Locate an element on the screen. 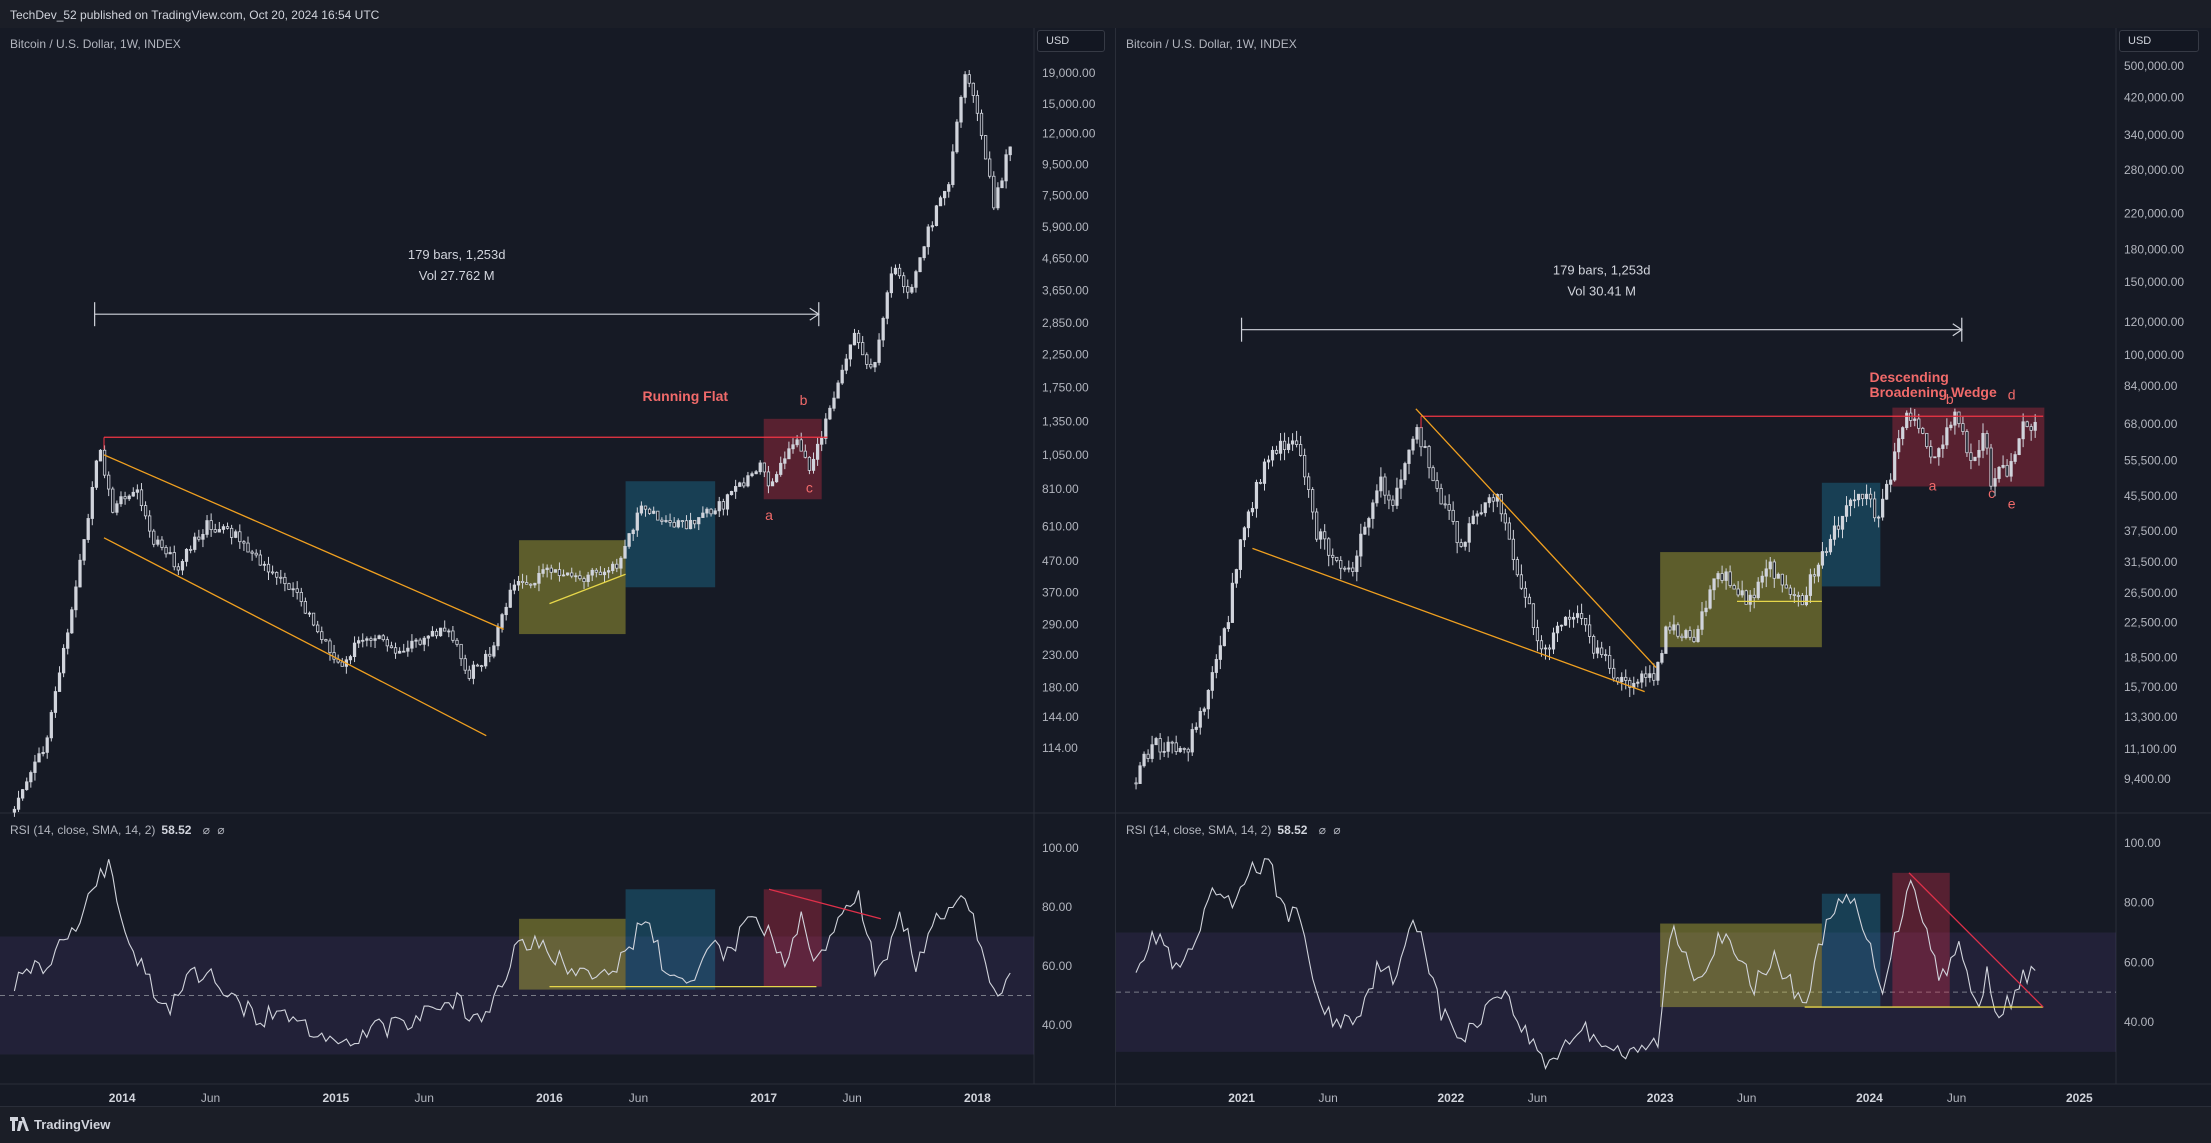 The height and width of the screenshot is (1143, 2211). price-tick-label: 9,400.00 is located at coordinates (2147, 779).